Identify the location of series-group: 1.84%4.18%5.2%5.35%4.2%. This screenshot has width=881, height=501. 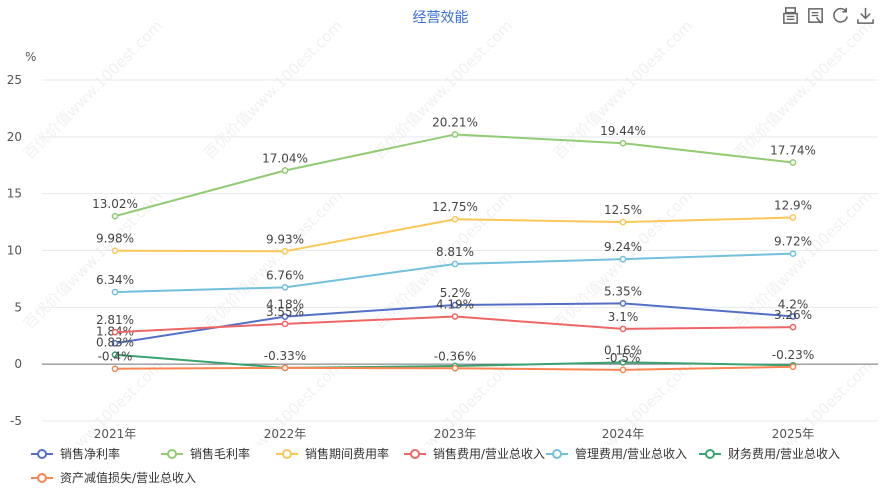
(452, 315).